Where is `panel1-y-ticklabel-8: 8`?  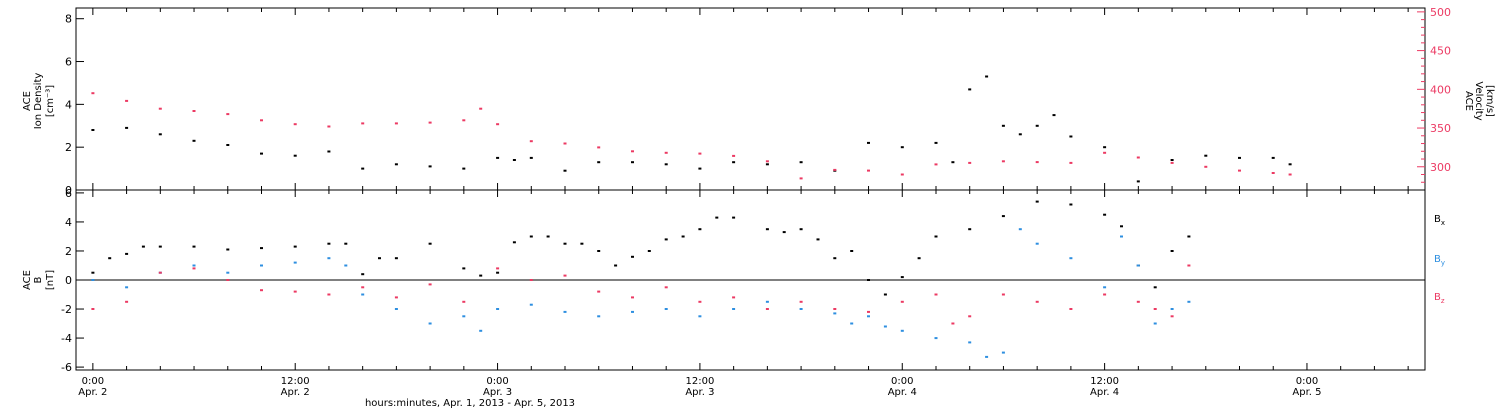 panel1-y-ticklabel-8: 8 is located at coordinates (68, 19).